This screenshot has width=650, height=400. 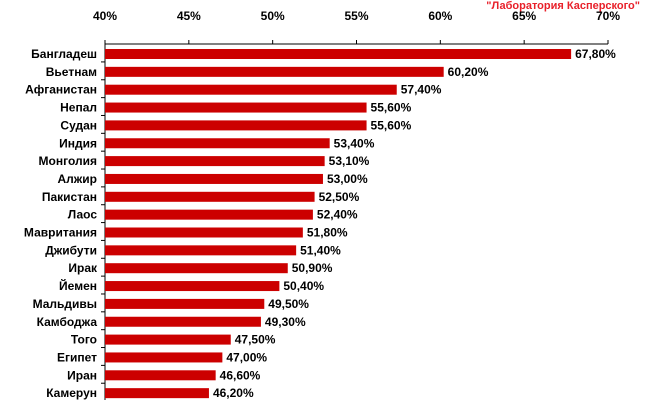 What do you see at coordinates (82, 375) in the screenshot?
I see `category-label: Иран` at bounding box center [82, 375].